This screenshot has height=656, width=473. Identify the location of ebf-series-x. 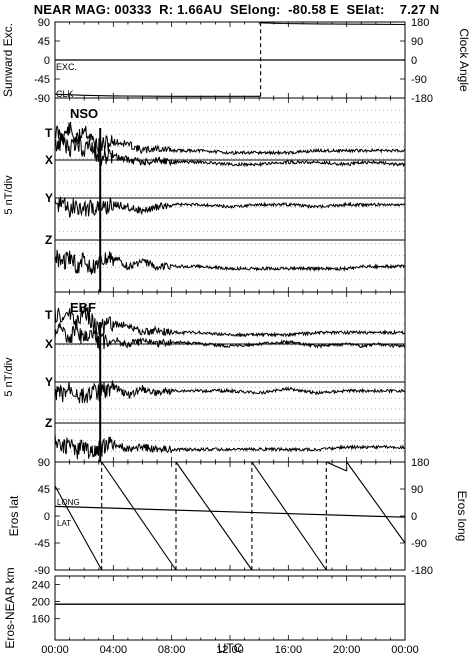
(230, 336).